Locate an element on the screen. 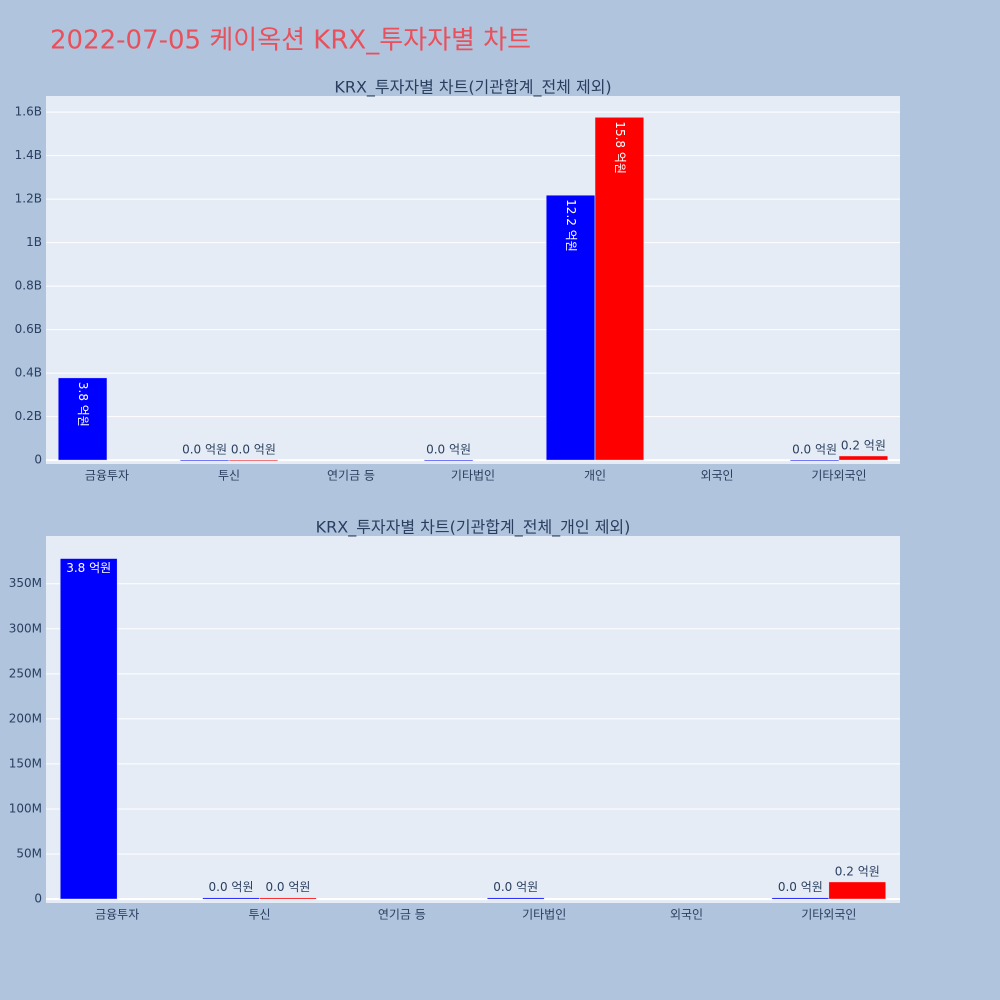  y-tick-label: 300M is located at coordinates (25, 628).